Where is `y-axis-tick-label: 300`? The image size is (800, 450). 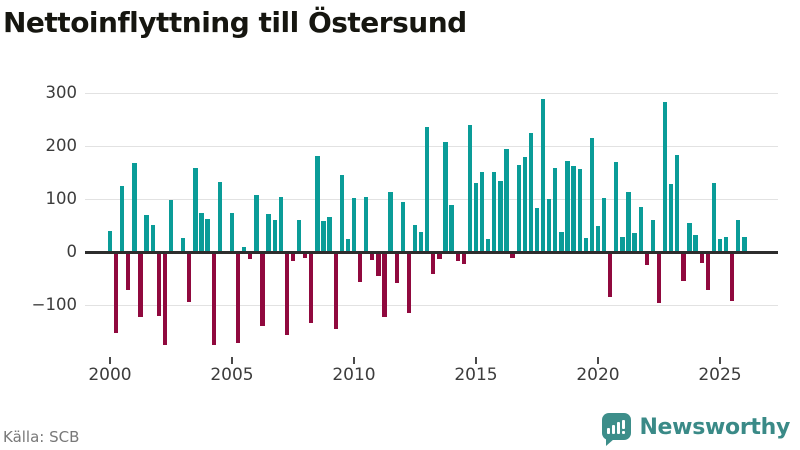 y-axis-tick-label: 300 is located at coordinates (61, 92).